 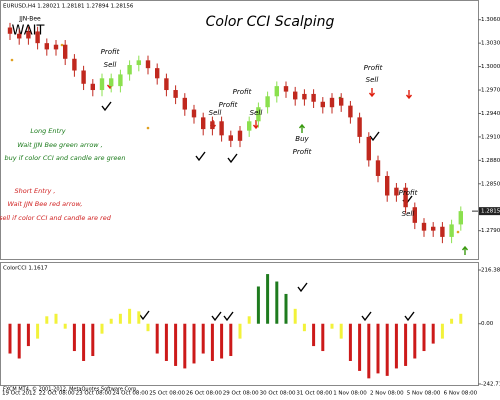 What do you see at coordinates (490, 91) in the screenshot?
I see `y-tick-label: 1.2970` at bounding box center [490, 91].